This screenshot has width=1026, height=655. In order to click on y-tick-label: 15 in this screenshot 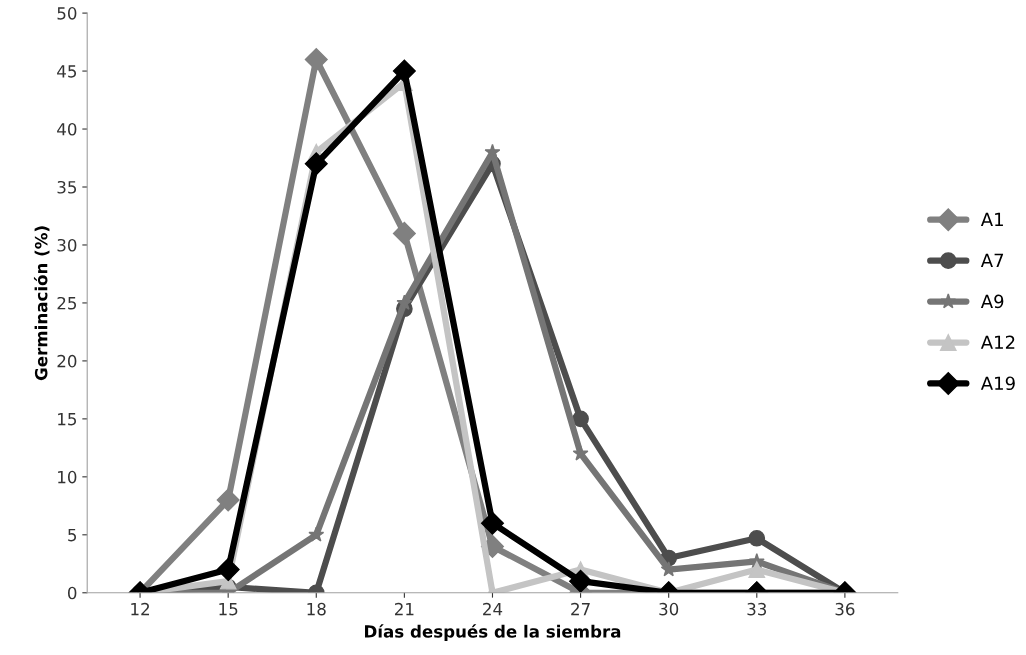, I will do `click(67, 419)`.